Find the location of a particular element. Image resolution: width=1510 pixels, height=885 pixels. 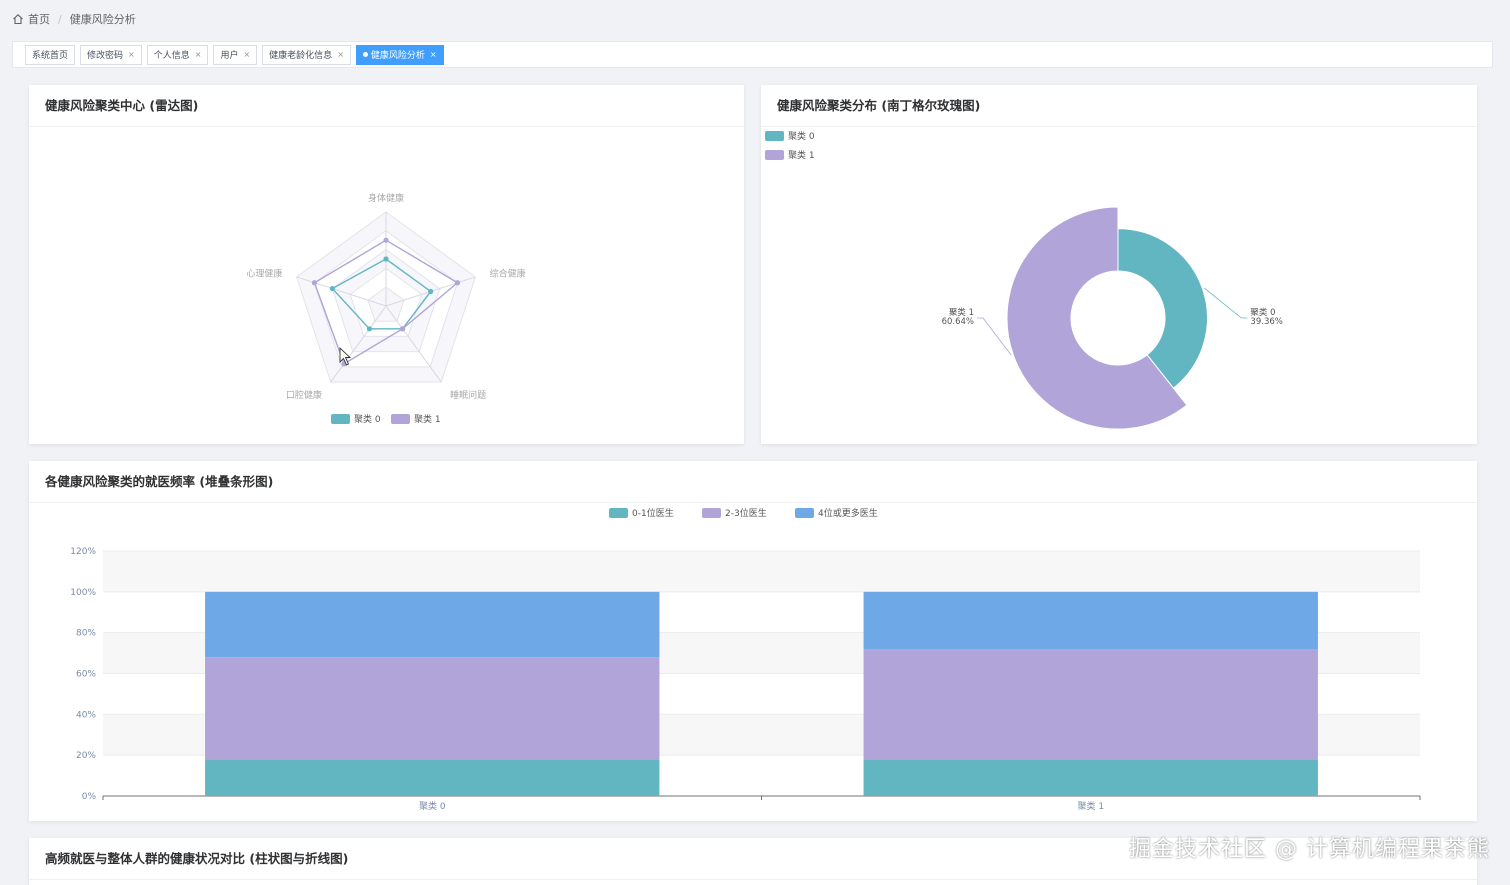

breadcrumb: 首页 / 健康风险分析 is located at coordinates (74, 19).